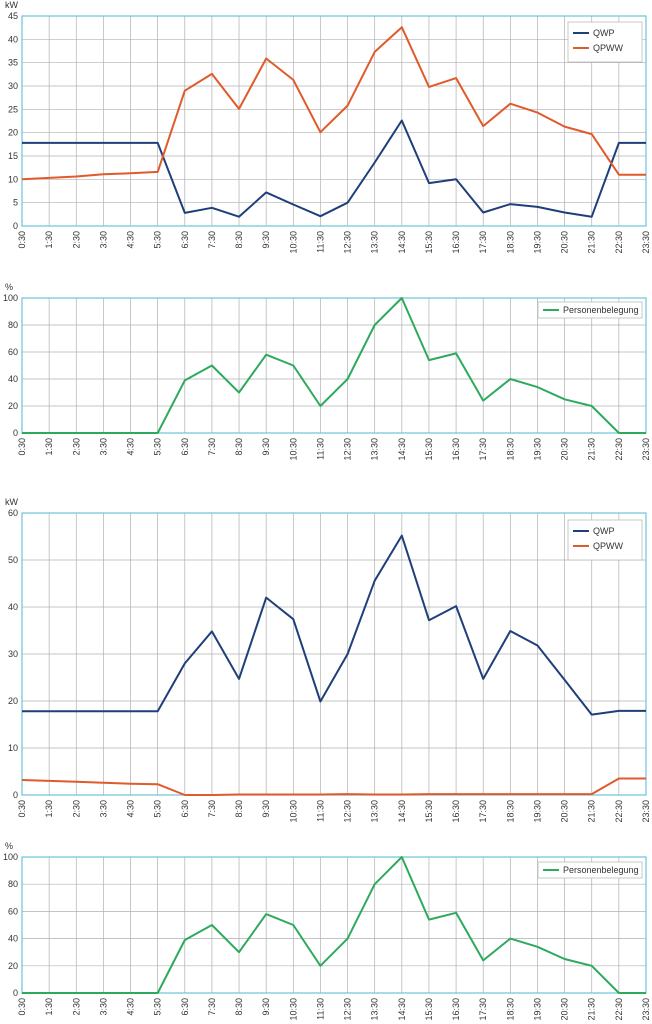 The width and height of the screenshot is (652, 1024). I want to click on y-tick-label: 35, so click(13, 63).